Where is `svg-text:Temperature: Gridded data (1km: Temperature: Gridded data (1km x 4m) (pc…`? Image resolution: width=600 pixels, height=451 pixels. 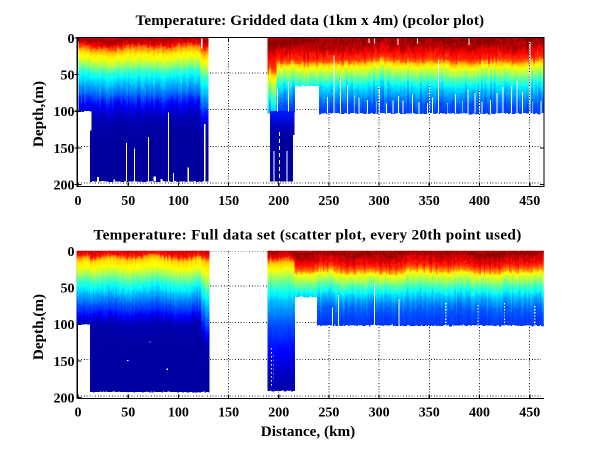 svg-text:Temperature: Gridded data (1km: Temperature: Gridded data (1km x 4m) (pc… is located at coordinates (310, 20).